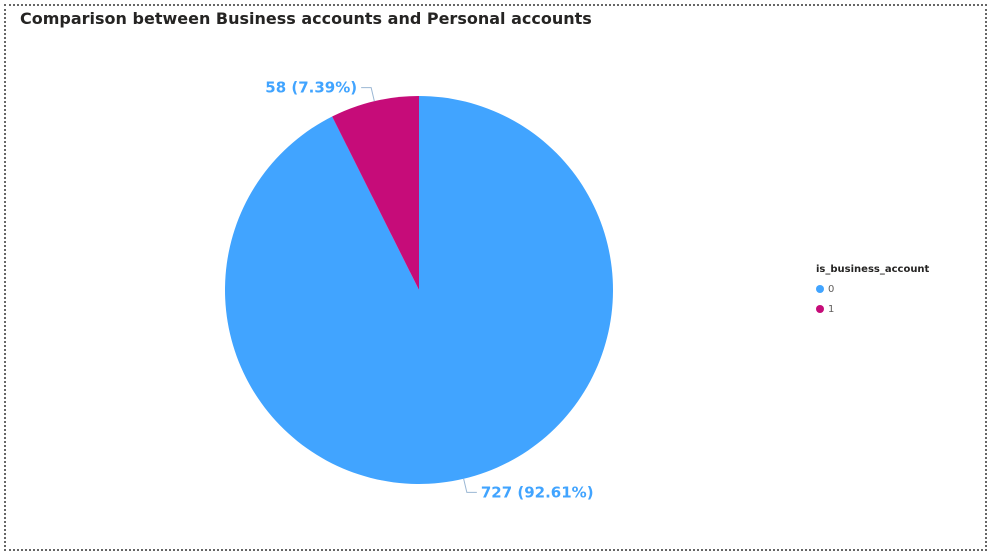 This screenshot has width=995, height=557. I want to click on legend-item-1: 1, so click(872, 309).